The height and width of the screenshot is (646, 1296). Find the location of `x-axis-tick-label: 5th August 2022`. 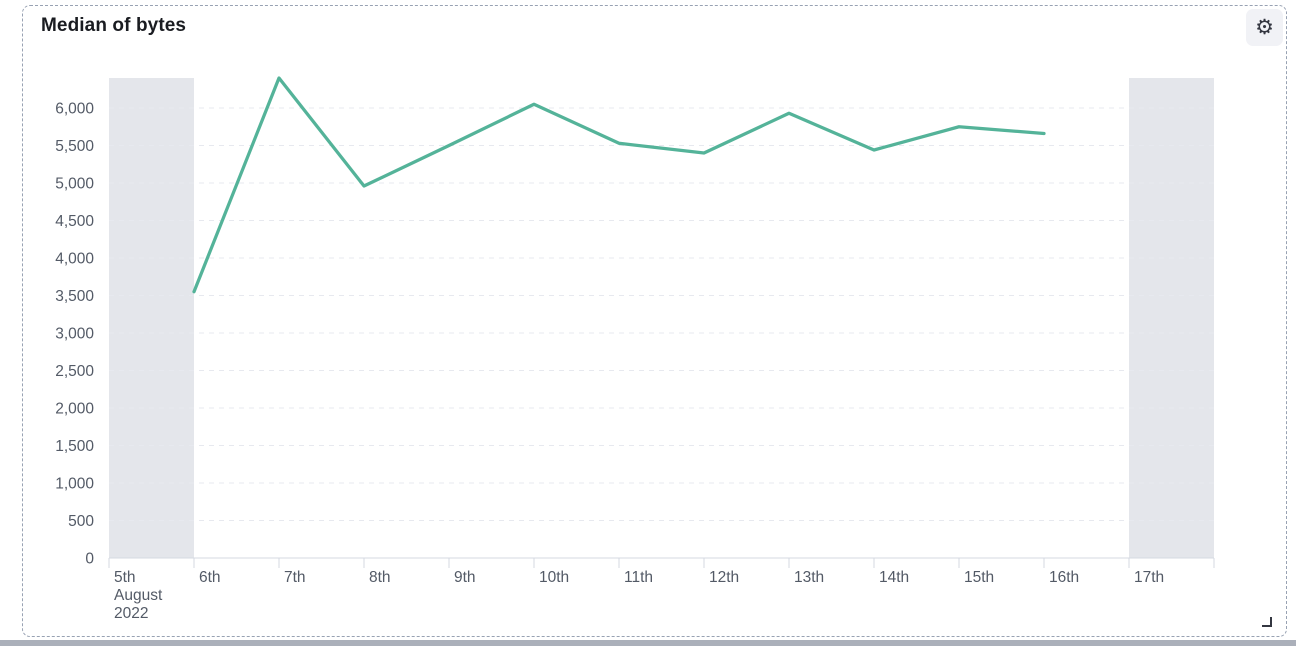

x-axis-tick-label: 5th August 2022 is located at coordinates (138, 595).